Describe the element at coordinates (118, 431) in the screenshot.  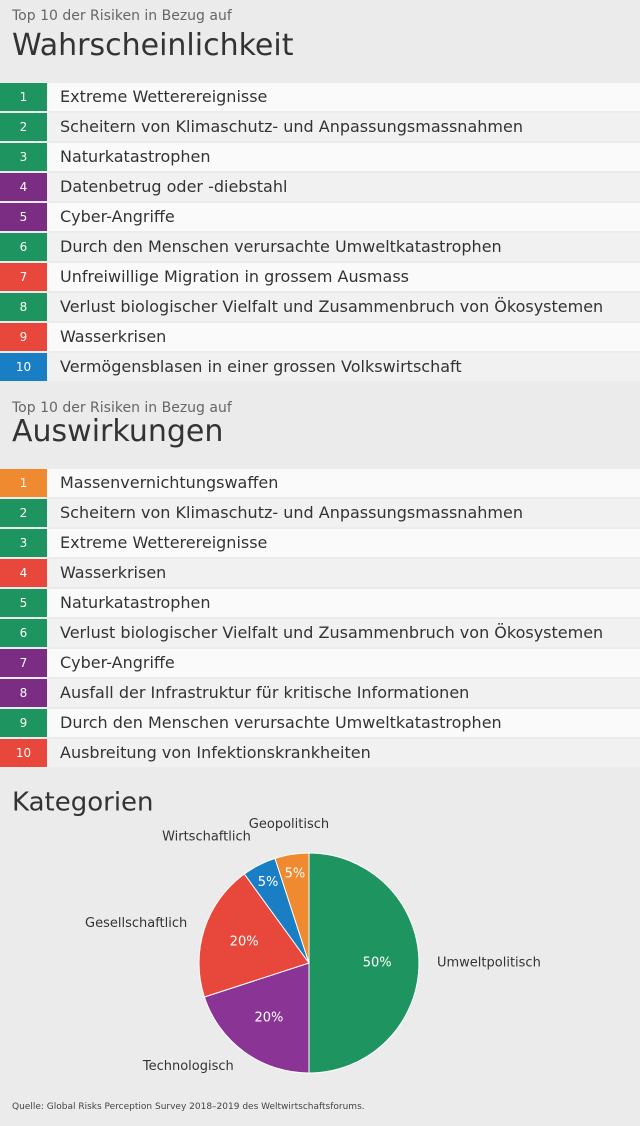
I see `section-title: Auswirkungen` at that location.